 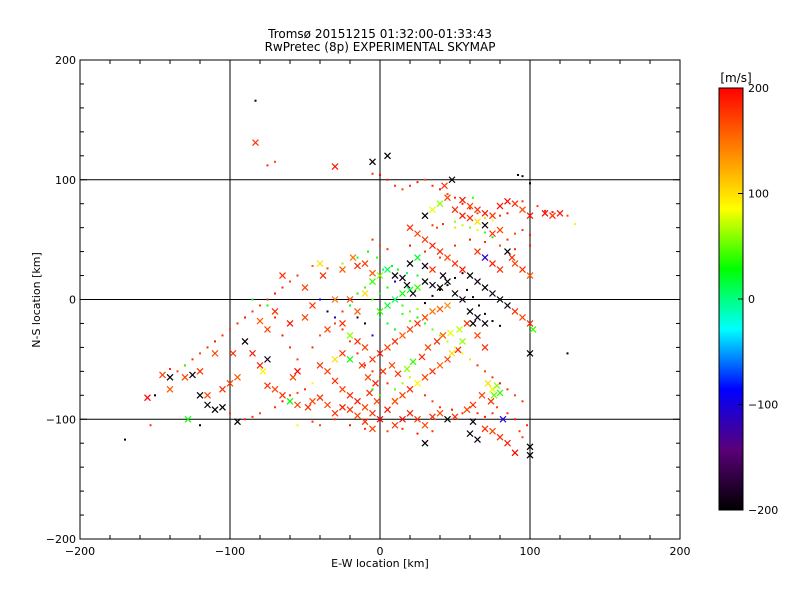 I want to click on x-tick-label: −200, so click(x=80, y=551).